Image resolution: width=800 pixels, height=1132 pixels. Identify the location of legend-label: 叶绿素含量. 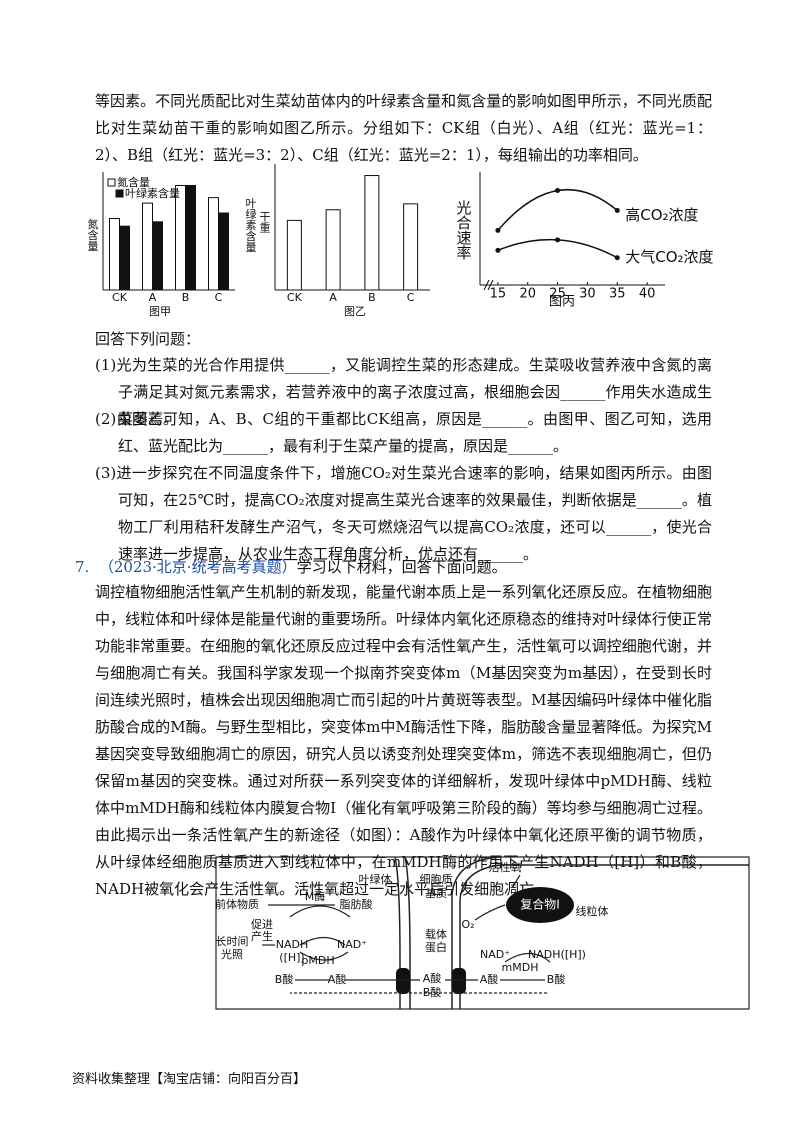
(152, 193).